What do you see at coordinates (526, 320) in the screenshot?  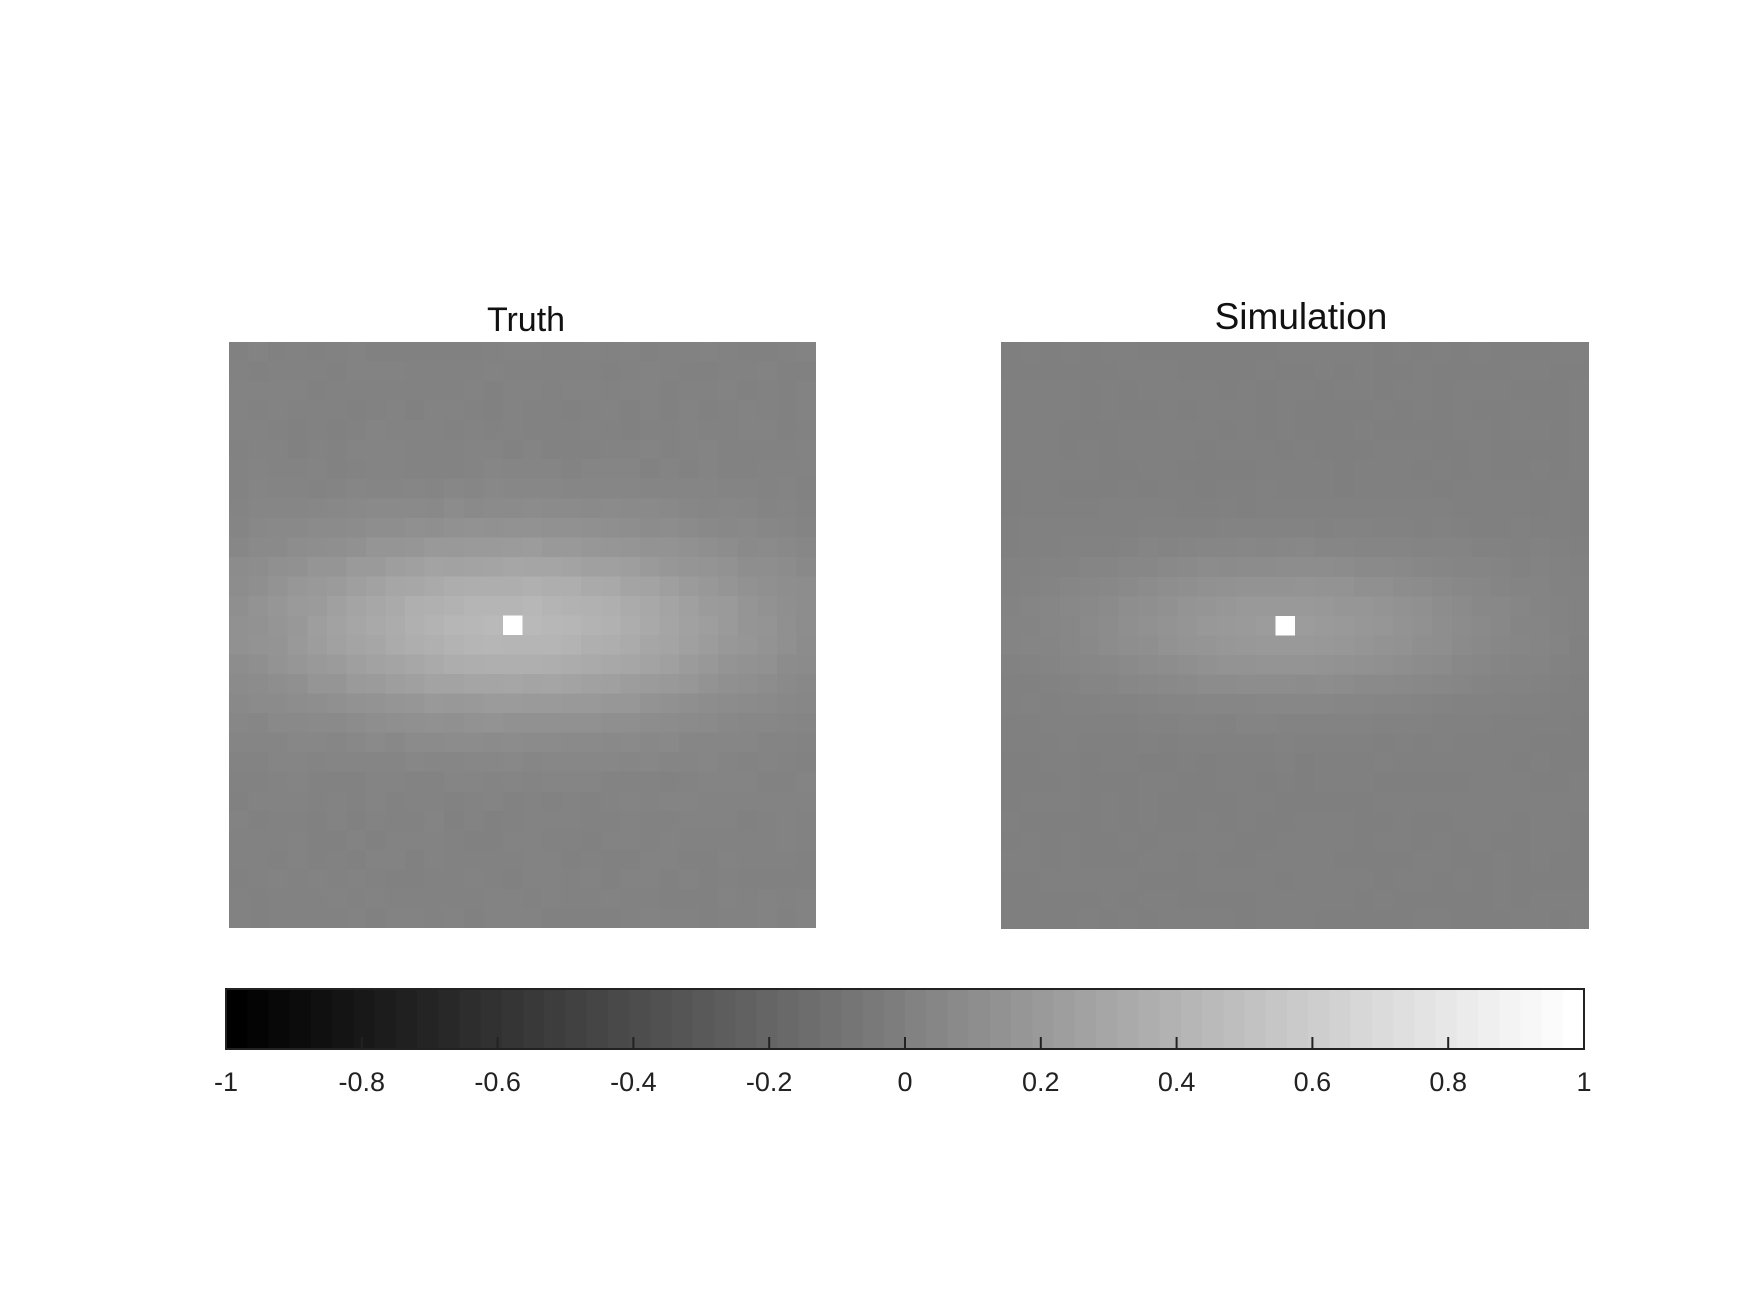 I see `truth-title: Truth` at bounding box center [526, 320].